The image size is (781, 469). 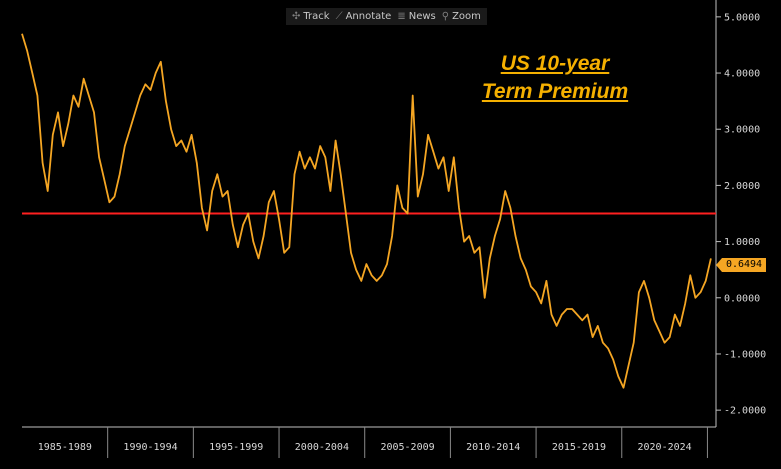 I want to click on x-tick-label: 2010-2014, so click(x=493, y=447).